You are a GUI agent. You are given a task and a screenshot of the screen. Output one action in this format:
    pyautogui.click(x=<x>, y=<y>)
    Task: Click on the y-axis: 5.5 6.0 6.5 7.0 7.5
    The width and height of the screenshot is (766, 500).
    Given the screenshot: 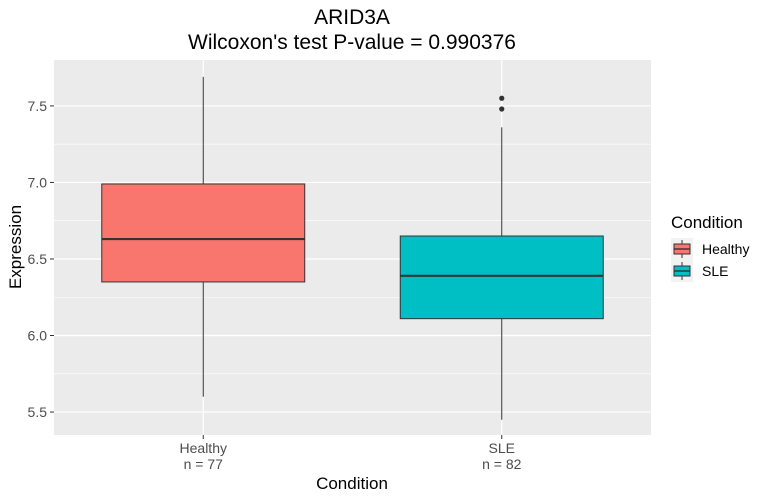 What is the action you would take?
    pyautogui.click(x=41, y=259)
    